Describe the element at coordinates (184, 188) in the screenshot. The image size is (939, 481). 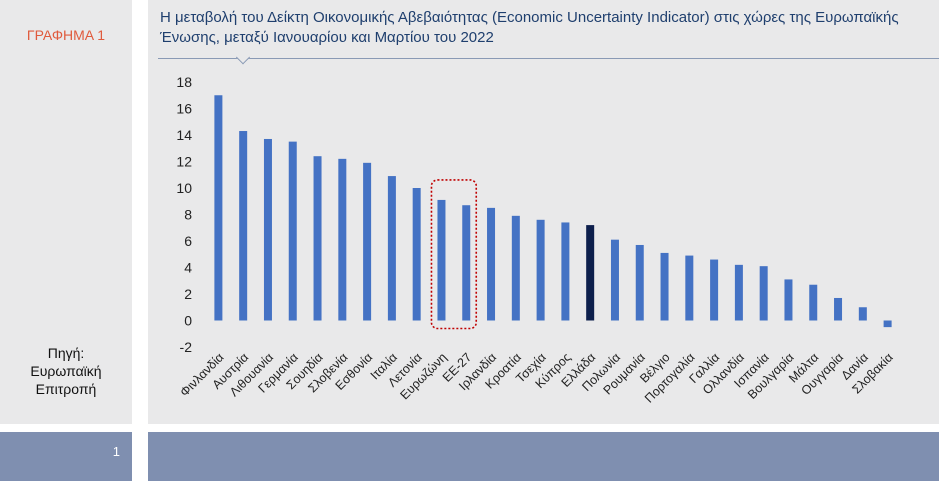
I see `y-tick-label: 10` at that location.